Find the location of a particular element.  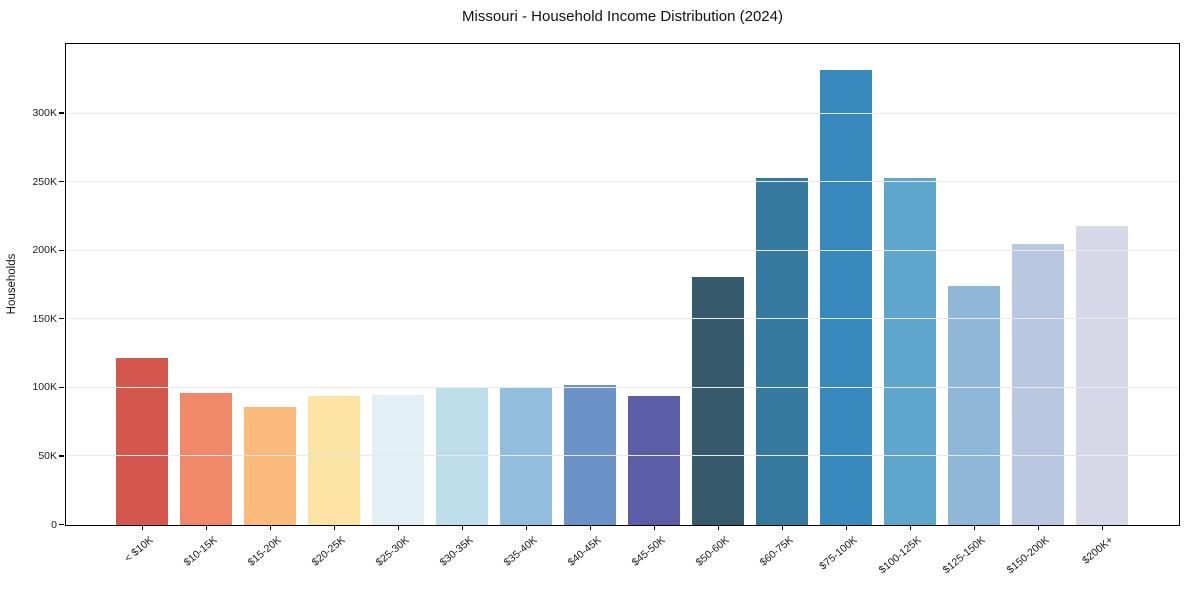

bar-$200K+ is located at coordinates (1102, 375).